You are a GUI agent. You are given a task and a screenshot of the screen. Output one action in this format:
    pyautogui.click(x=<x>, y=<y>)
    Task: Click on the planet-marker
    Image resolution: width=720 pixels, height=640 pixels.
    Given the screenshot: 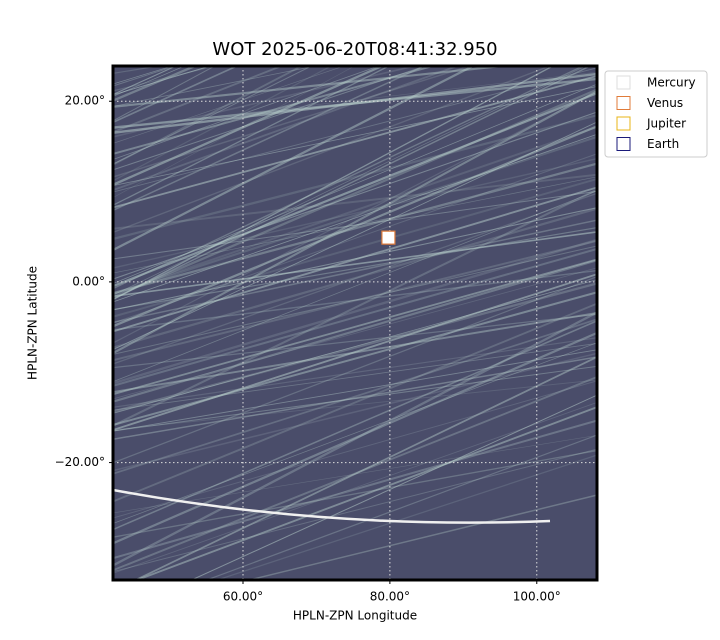 What is the action you would take?
    pyautogui.click(x=388, y=237)
    